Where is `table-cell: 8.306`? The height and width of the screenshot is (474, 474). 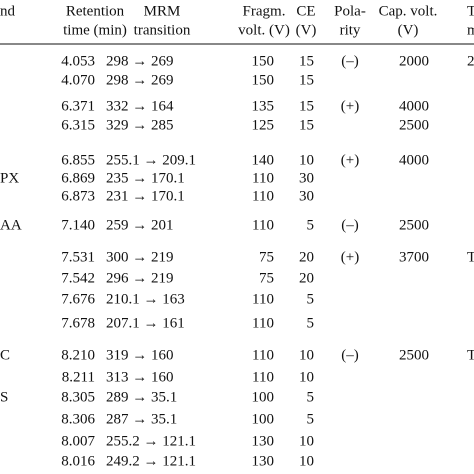 table-cell: 8.306 is located at coordinates (78, 419).